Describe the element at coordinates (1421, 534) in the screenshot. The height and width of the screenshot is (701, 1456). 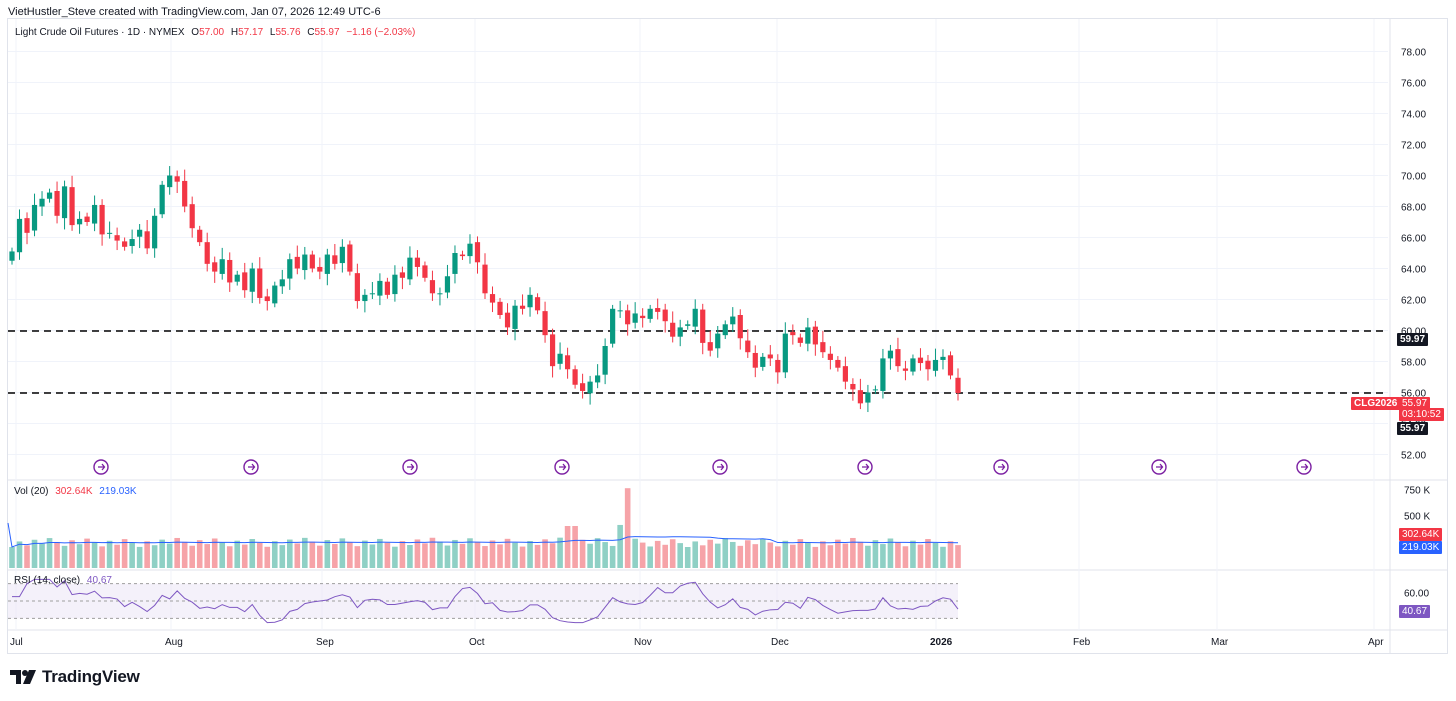
I see `volume-price-tag: 302.64K` at that location.